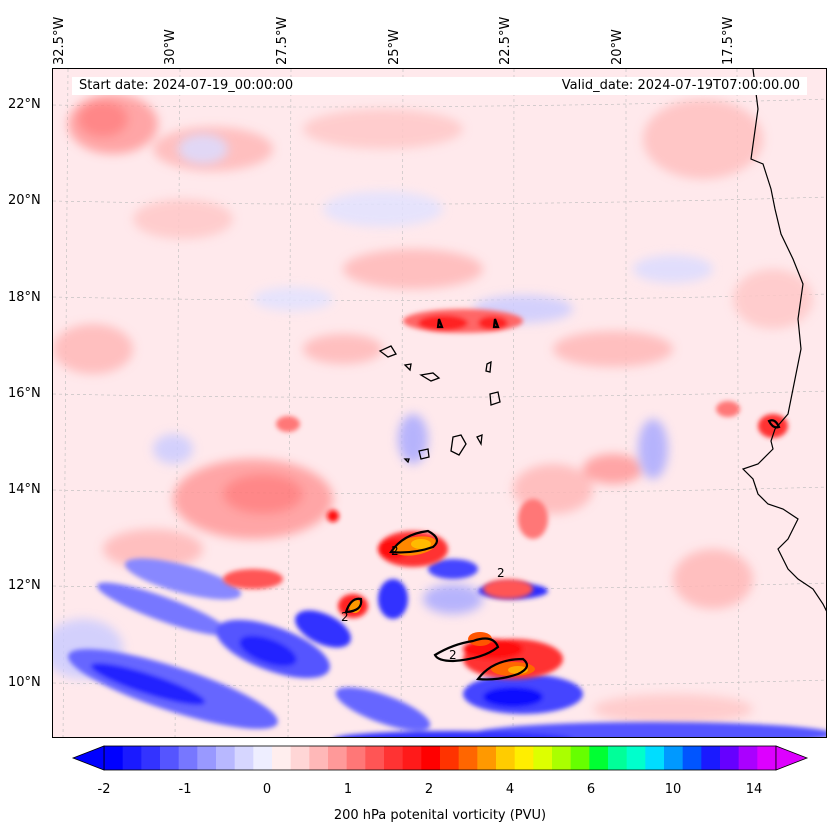  What do you see at coordinates (617, 47) in the screenshot?
I see `lon-label-20w: 20°W` at bounding box center [617, 47].